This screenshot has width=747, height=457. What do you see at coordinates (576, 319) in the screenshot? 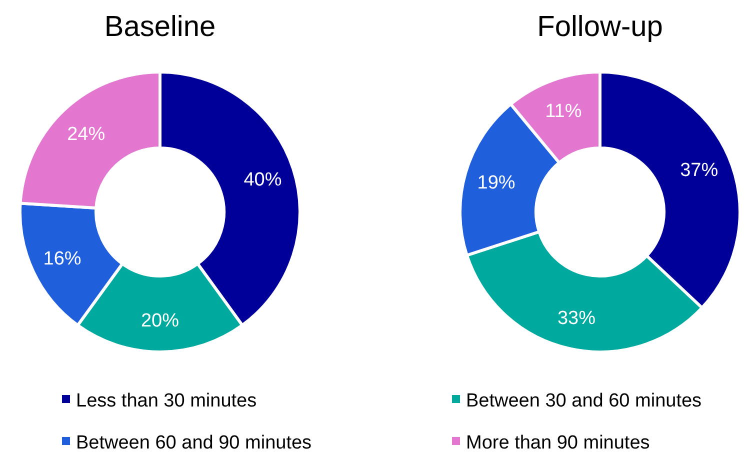
I see `data-label: 33%` at bounding box center [576, 319].